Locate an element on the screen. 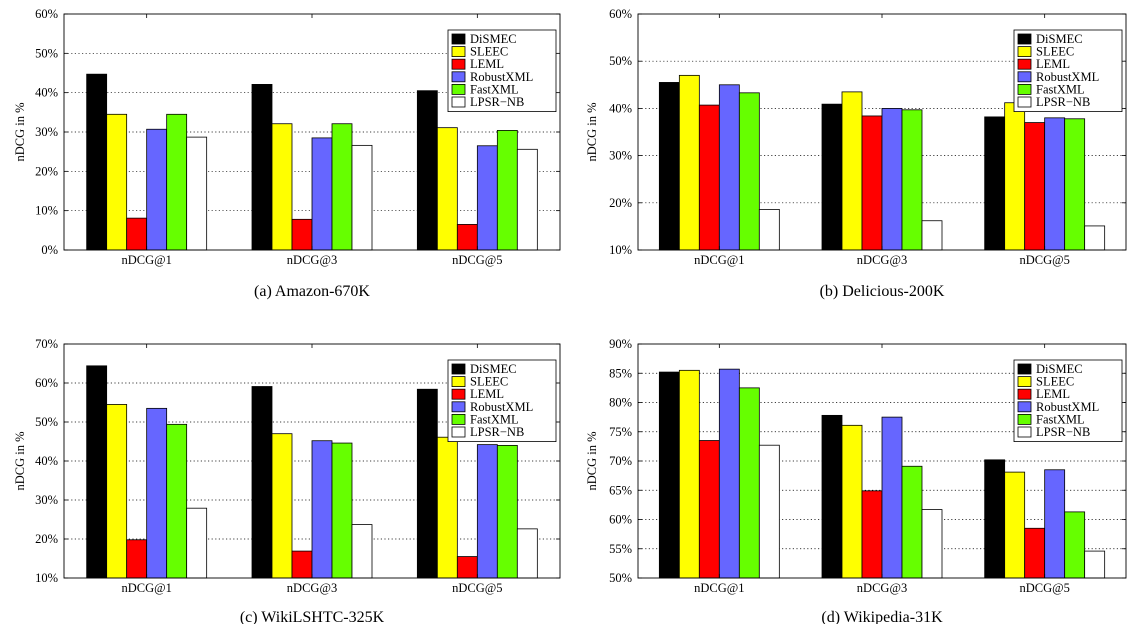  y-tick-label: 10% is located at coordinates (46, 211).